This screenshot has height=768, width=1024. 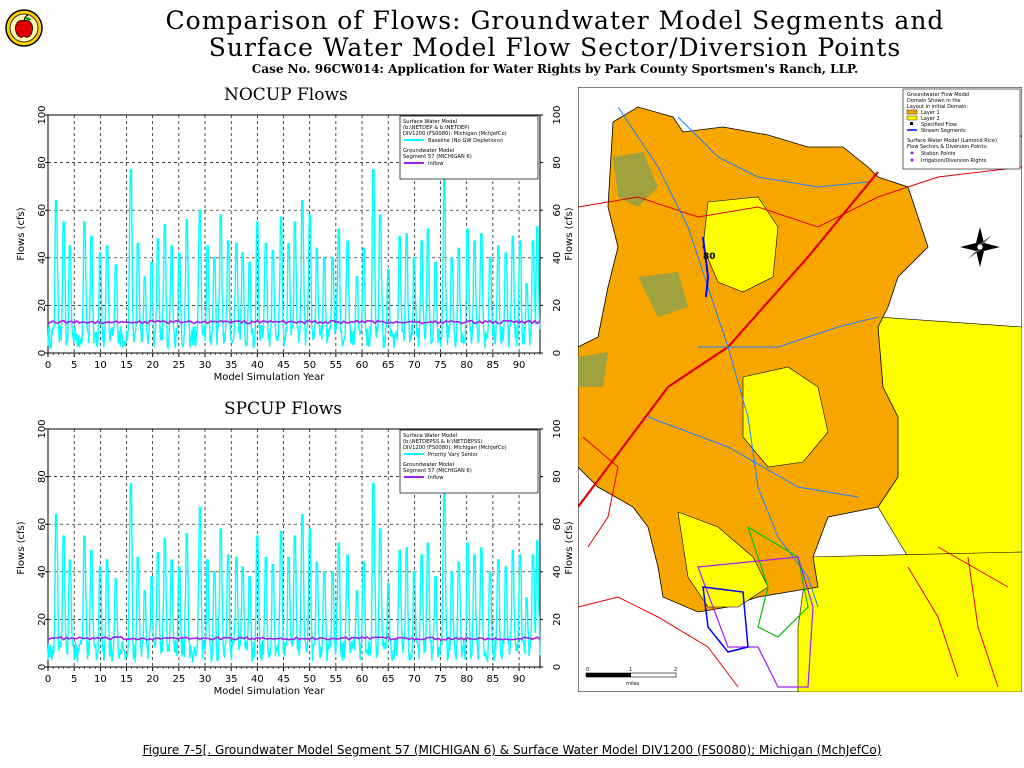 What do you see at coordinates (980, 247) in the screenshot?
I see `compass-rose-icon` at bounding box center [980, 247].